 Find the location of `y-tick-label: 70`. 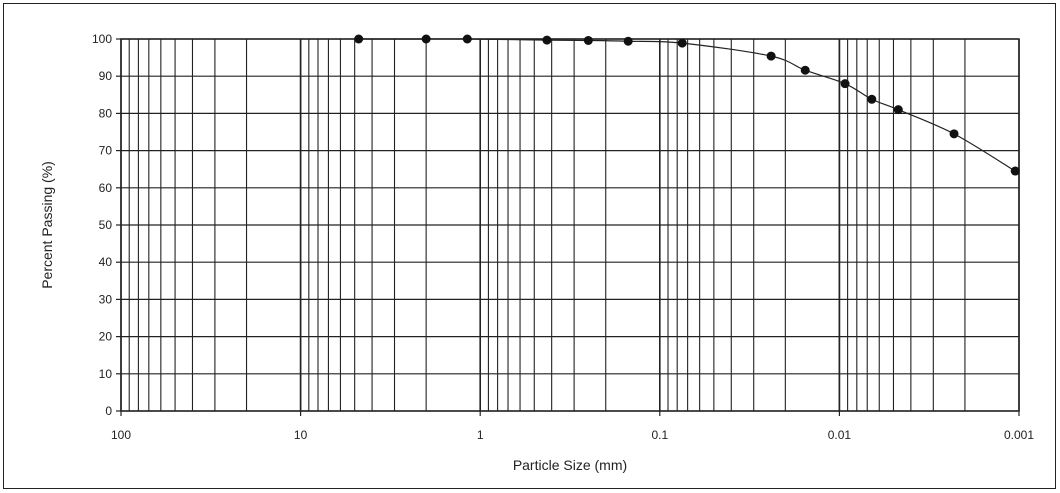

y-tick-label: 70 is located at coordinates (106, 151).